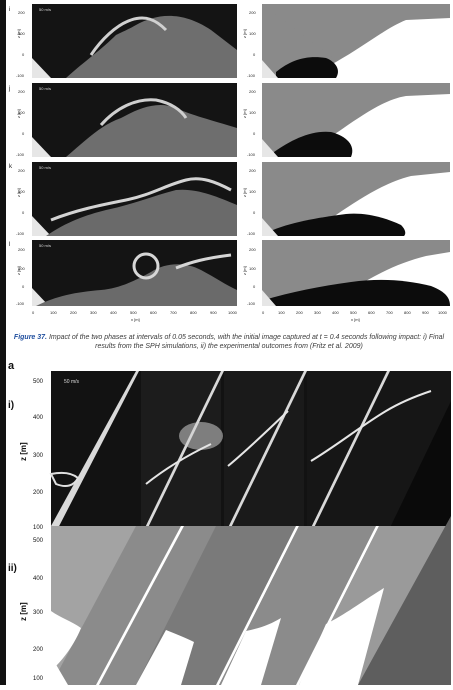  Describe the element at coordinates (11, 167) in the screenshot. I see `row-letter: k` at that location.